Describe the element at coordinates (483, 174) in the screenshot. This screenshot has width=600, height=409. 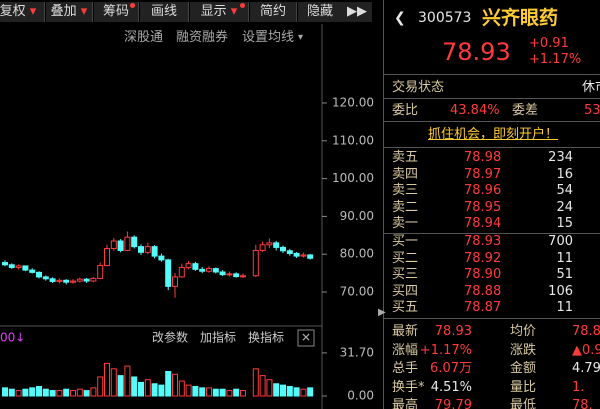
I see `book-price: 78.97` at that location.